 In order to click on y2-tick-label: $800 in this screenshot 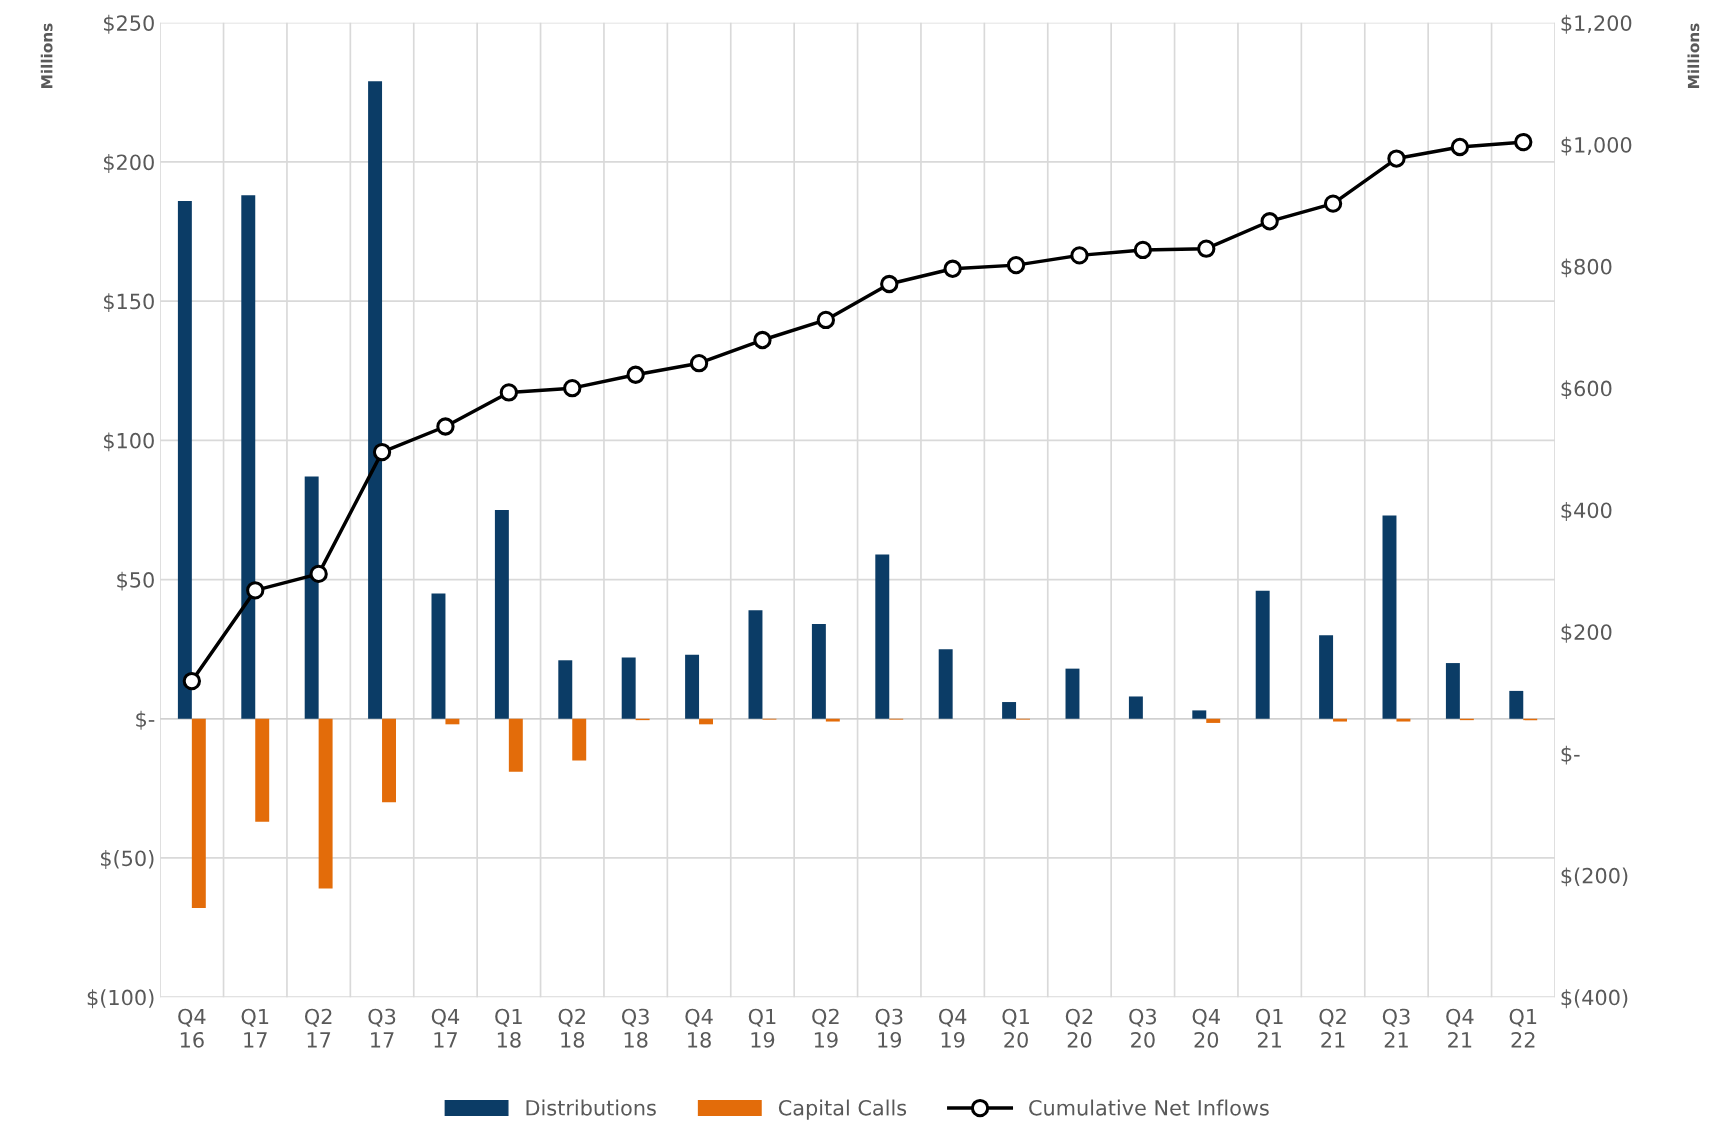, I will do `click(1586, 268)`.